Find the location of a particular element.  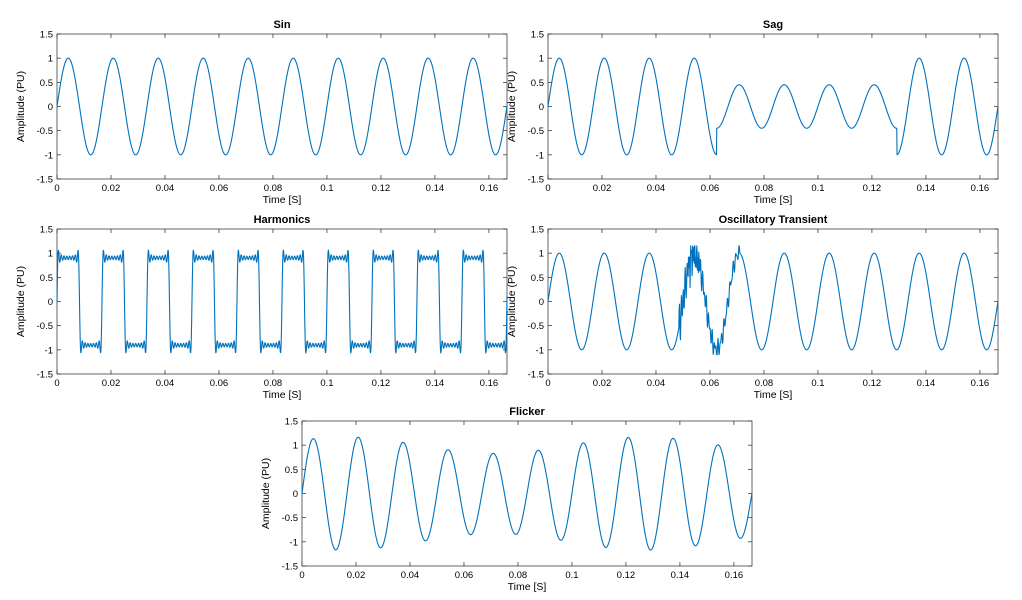

chart-title: Harmonics is located at coordinates (282, 220).